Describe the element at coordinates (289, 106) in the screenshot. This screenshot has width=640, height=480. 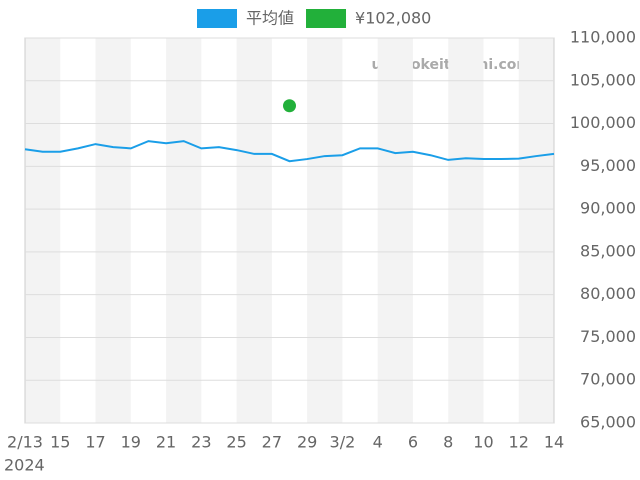
I see `point` at that location.